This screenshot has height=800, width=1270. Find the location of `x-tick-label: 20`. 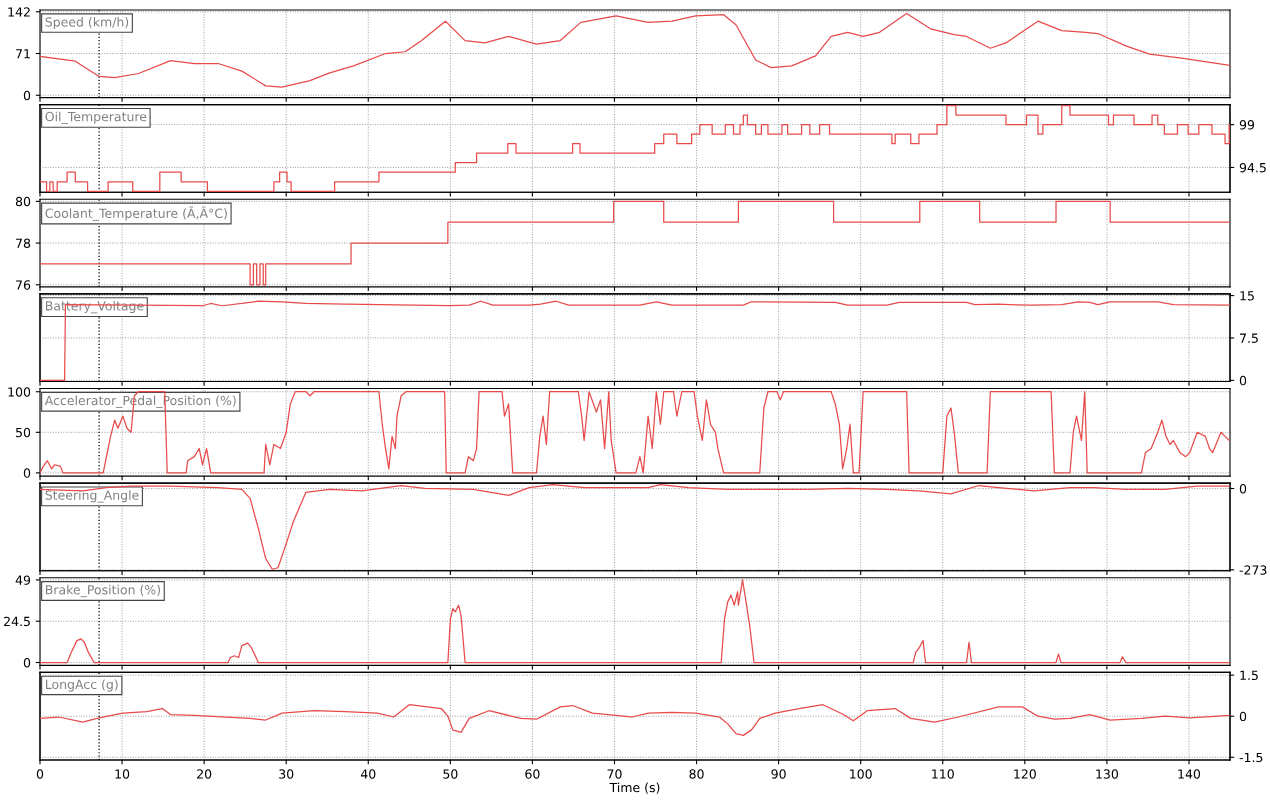

x-tick-label: 20 is located at coordinates (204, 774).